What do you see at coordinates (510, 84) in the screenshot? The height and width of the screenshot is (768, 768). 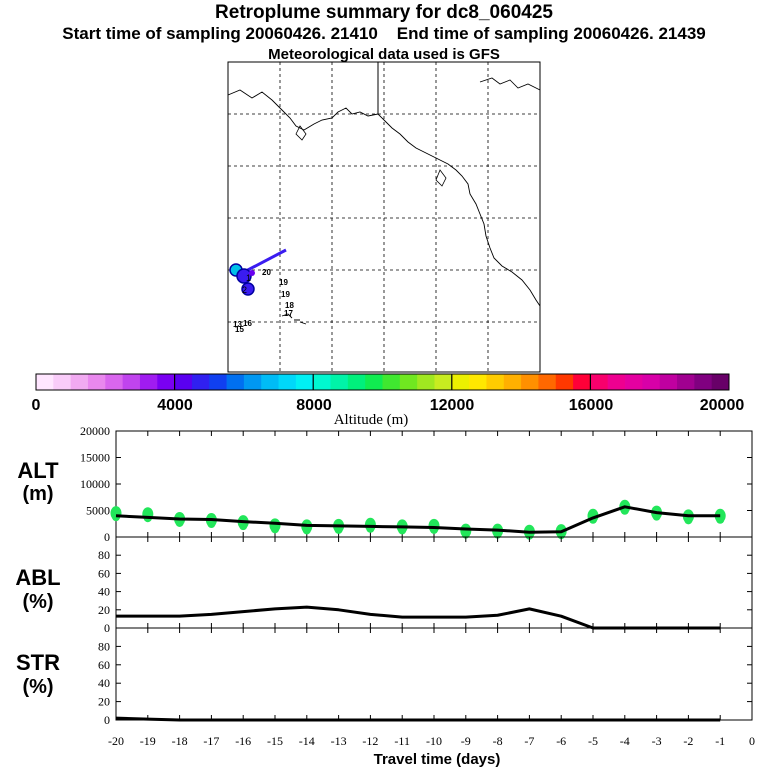 I see `coastline-north` at bounding box center [510, 84].